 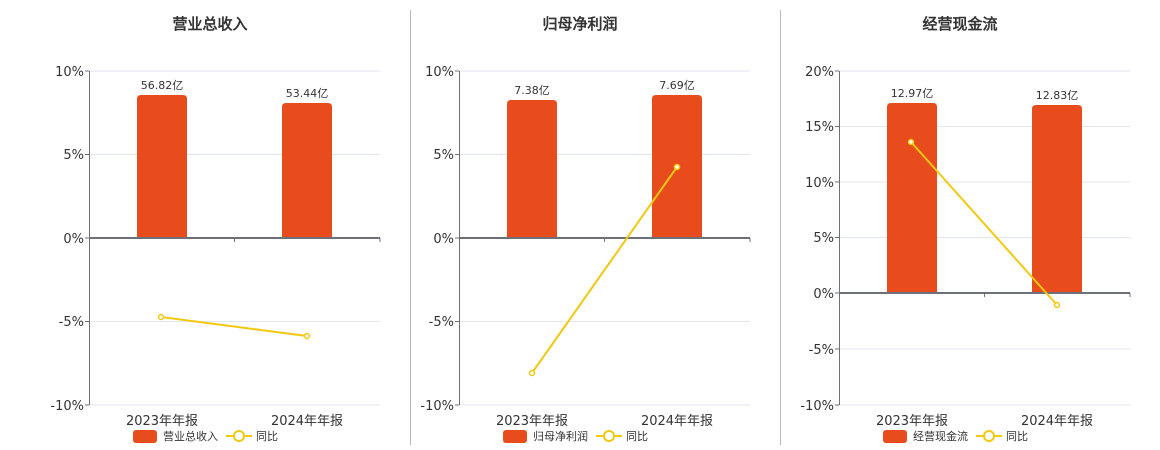 I want to click on legend-bar-label: 营业总收入, so click(x=190, y=436).